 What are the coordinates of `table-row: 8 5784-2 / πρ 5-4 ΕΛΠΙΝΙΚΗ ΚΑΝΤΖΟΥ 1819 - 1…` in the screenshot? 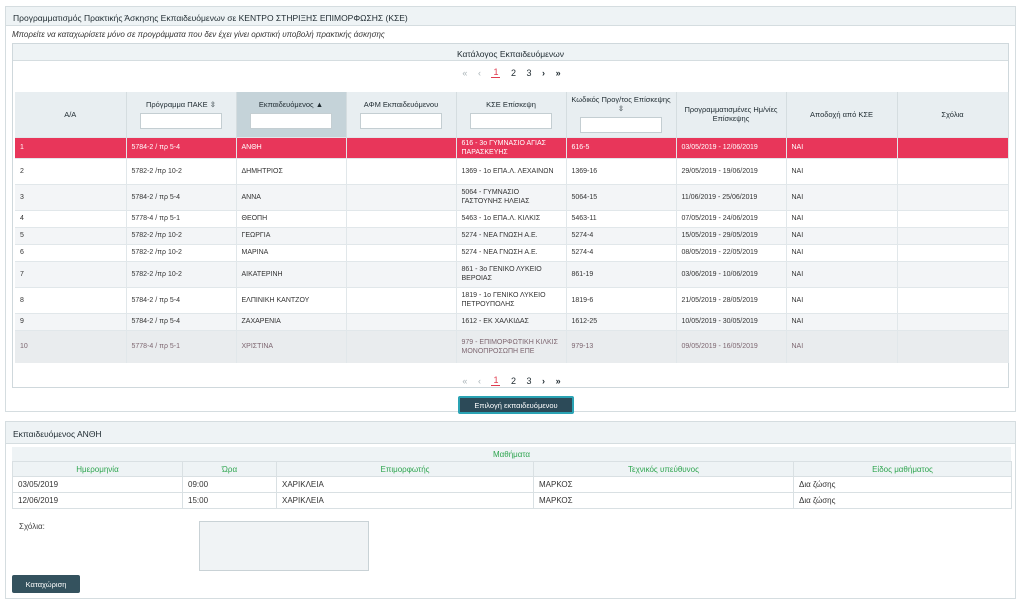 It's located at (512, 299).